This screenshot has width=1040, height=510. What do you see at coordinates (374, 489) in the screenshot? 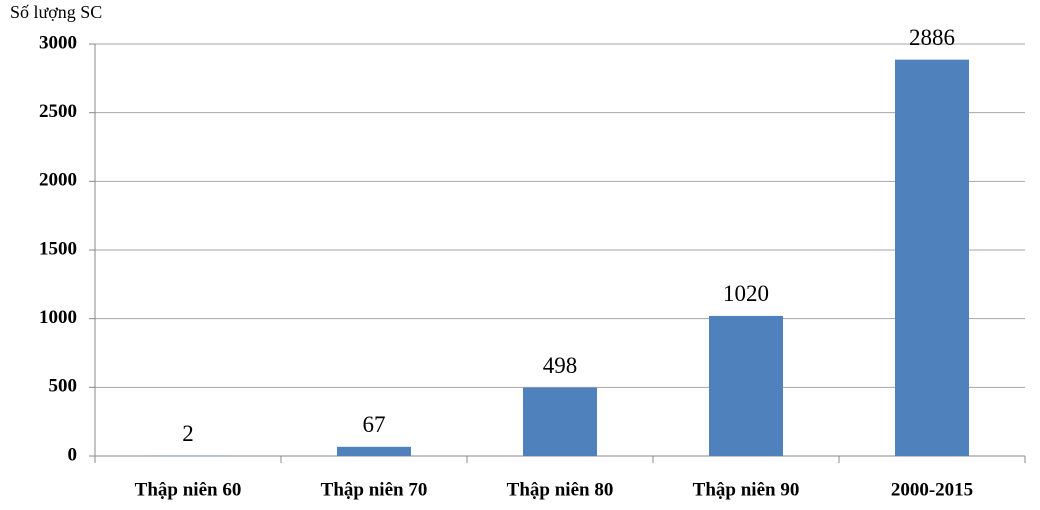
I see `x-tick-label: Thập niên 70` at bounding box center [374, 489].